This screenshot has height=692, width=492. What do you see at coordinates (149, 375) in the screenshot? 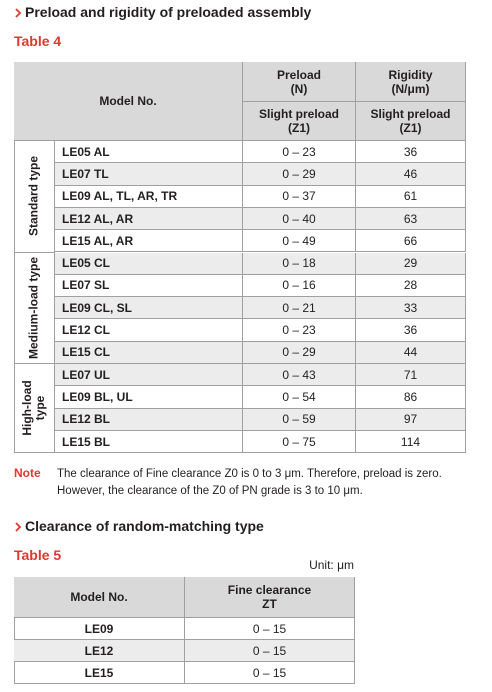
I see `model-cell: LE07 UL` at bounding box center [149, 375].